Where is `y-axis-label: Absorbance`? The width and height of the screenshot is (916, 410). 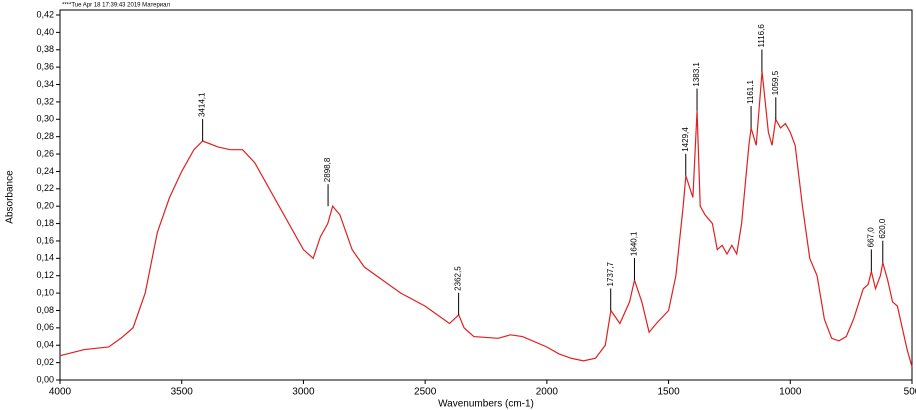
y-axis-label: Absorbance is located at coordinates (10, 197).